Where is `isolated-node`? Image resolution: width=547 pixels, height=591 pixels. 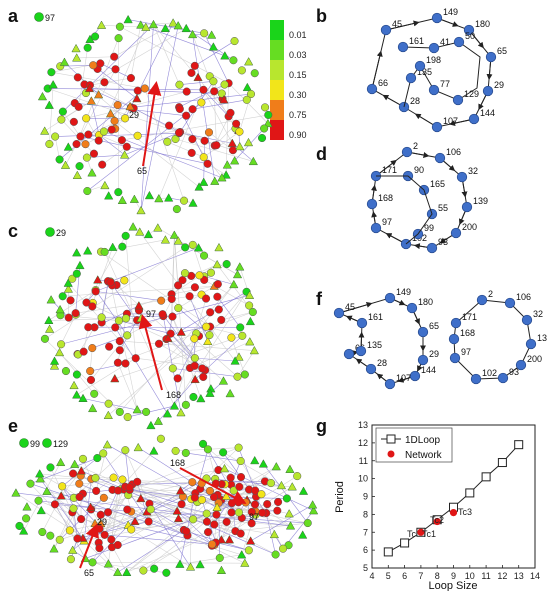
isolated-node is located at coordinates (47, 443).